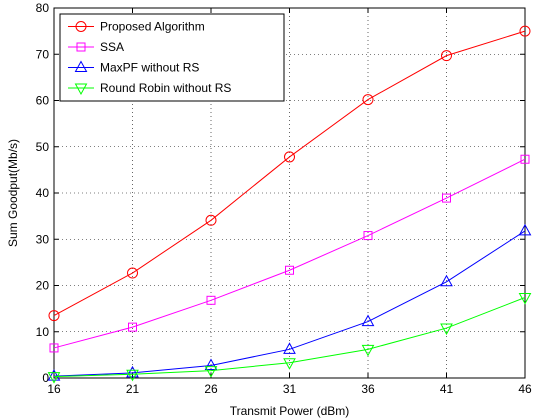  Describe the element at coordinates (165, 88) in the screenshot. I see `legend-label: Round Robin without RS` at that location.